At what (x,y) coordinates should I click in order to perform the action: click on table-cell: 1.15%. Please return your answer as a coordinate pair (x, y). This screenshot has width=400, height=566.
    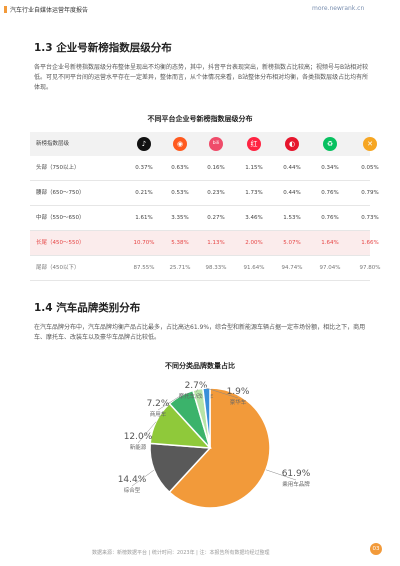
    Looking at the image, I should click on (254, 168).